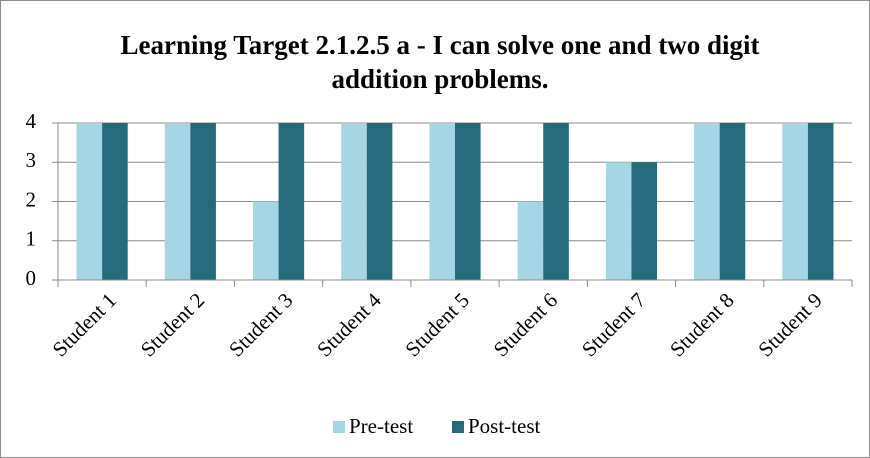 The height and width of the screenshot is (458, 870). I want to click on x-tick-label: Student 2, so click(172, 324).